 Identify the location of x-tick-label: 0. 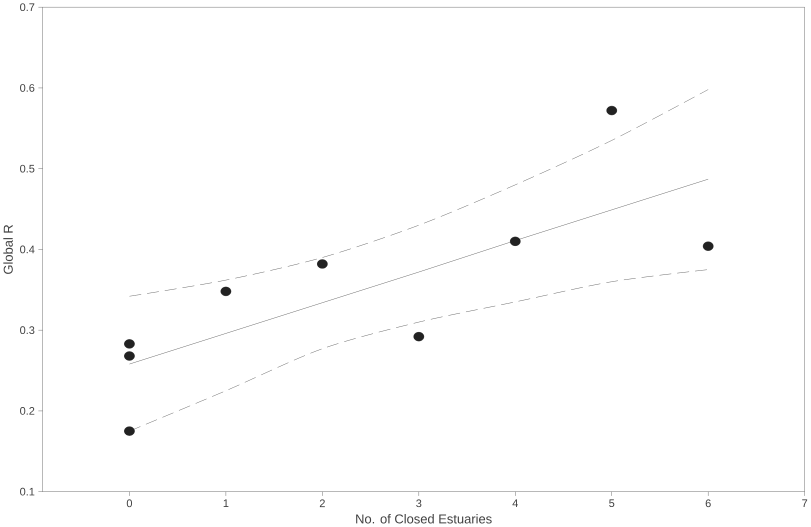
(129, 504).